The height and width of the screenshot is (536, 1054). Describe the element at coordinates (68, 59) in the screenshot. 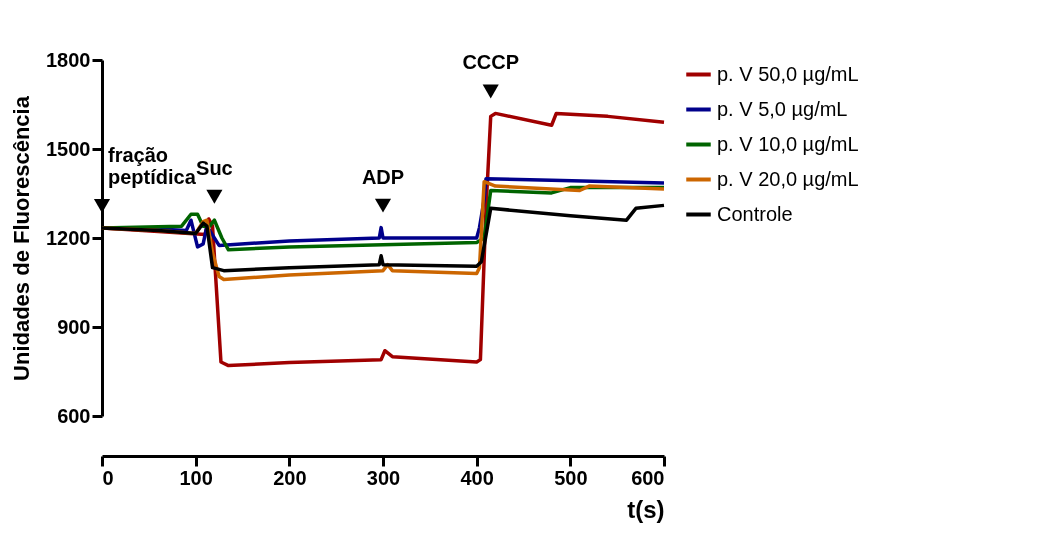

I see `y-tick-label: 1800` at that location.